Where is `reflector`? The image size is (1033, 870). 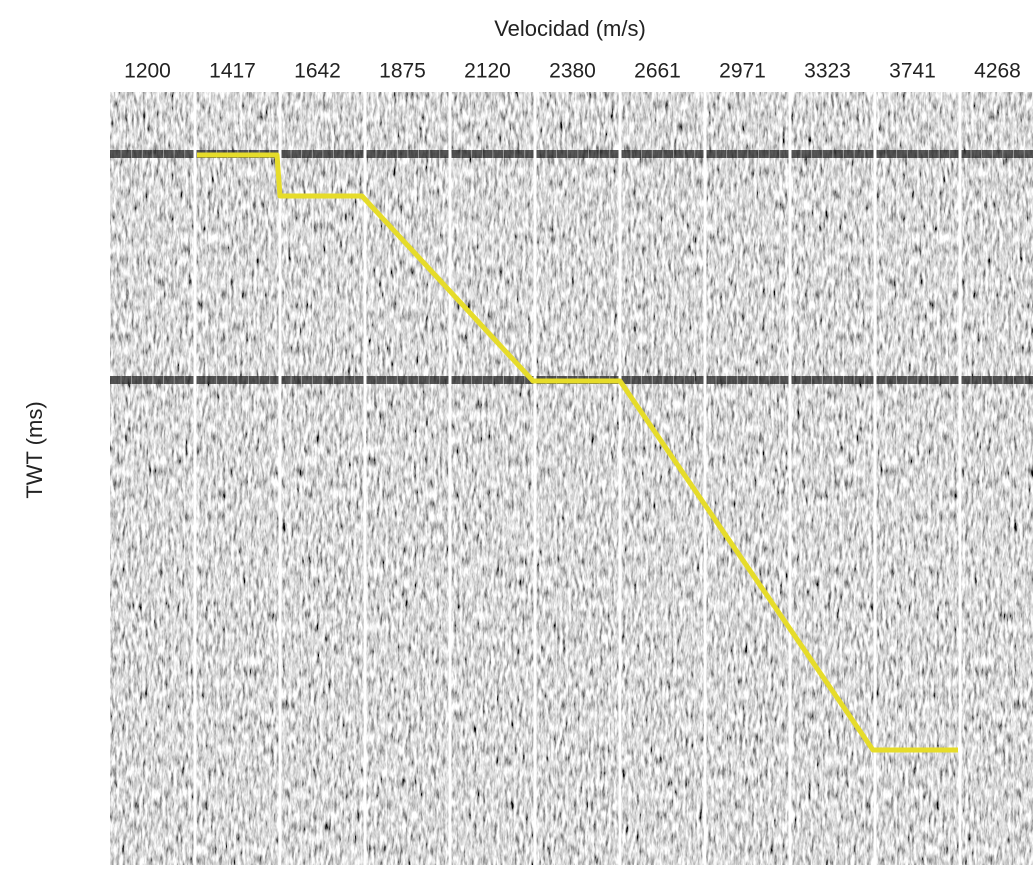
reflector is located at coordinates (571, 154).